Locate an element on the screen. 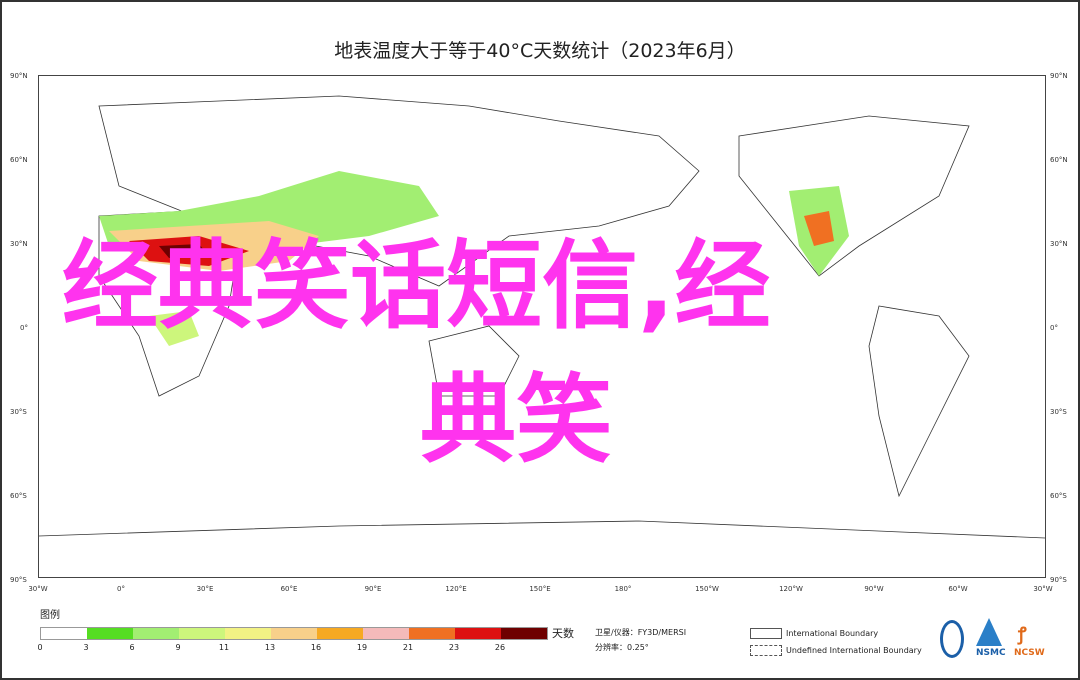 This screenshot has width=1080, height=680. lon-label: 180° is located at coordinates (623, 589).